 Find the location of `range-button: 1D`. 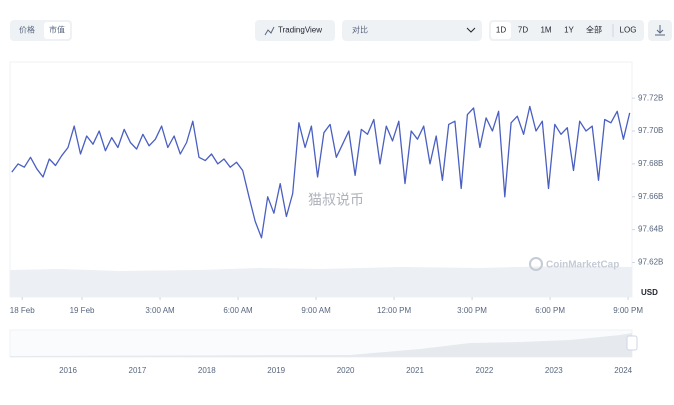

range-button: 1D is located at coordinates (501, 30).